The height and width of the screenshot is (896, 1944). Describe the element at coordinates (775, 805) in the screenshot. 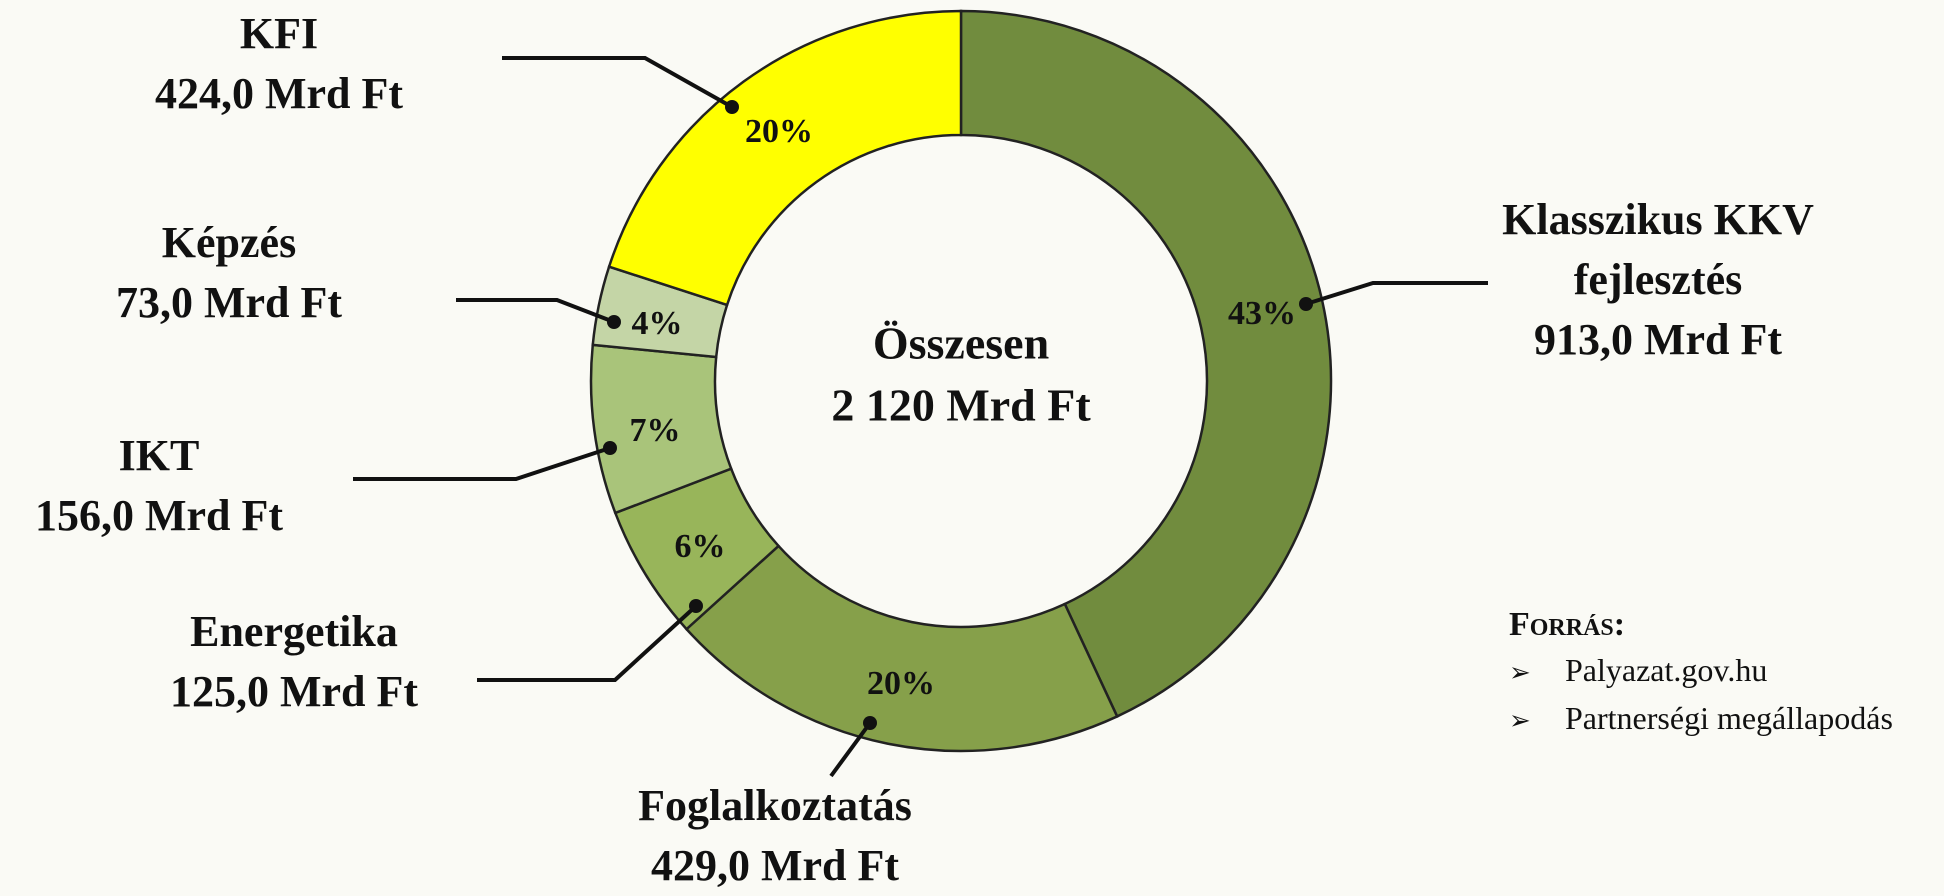

I see `category-name: Foglalkoztatás` at that location.